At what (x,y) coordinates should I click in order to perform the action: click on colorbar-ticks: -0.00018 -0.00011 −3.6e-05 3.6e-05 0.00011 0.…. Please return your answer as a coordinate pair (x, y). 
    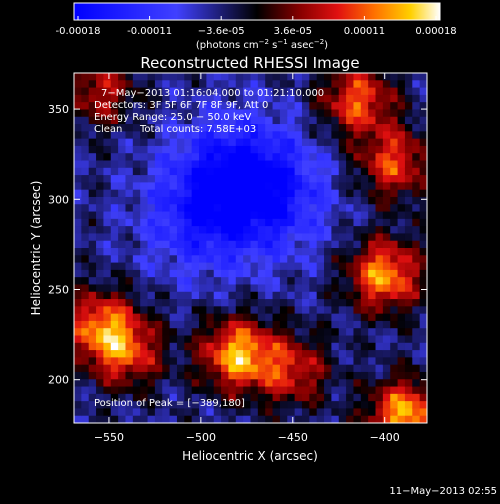
    Looking at the image, I should click on (256, 26).